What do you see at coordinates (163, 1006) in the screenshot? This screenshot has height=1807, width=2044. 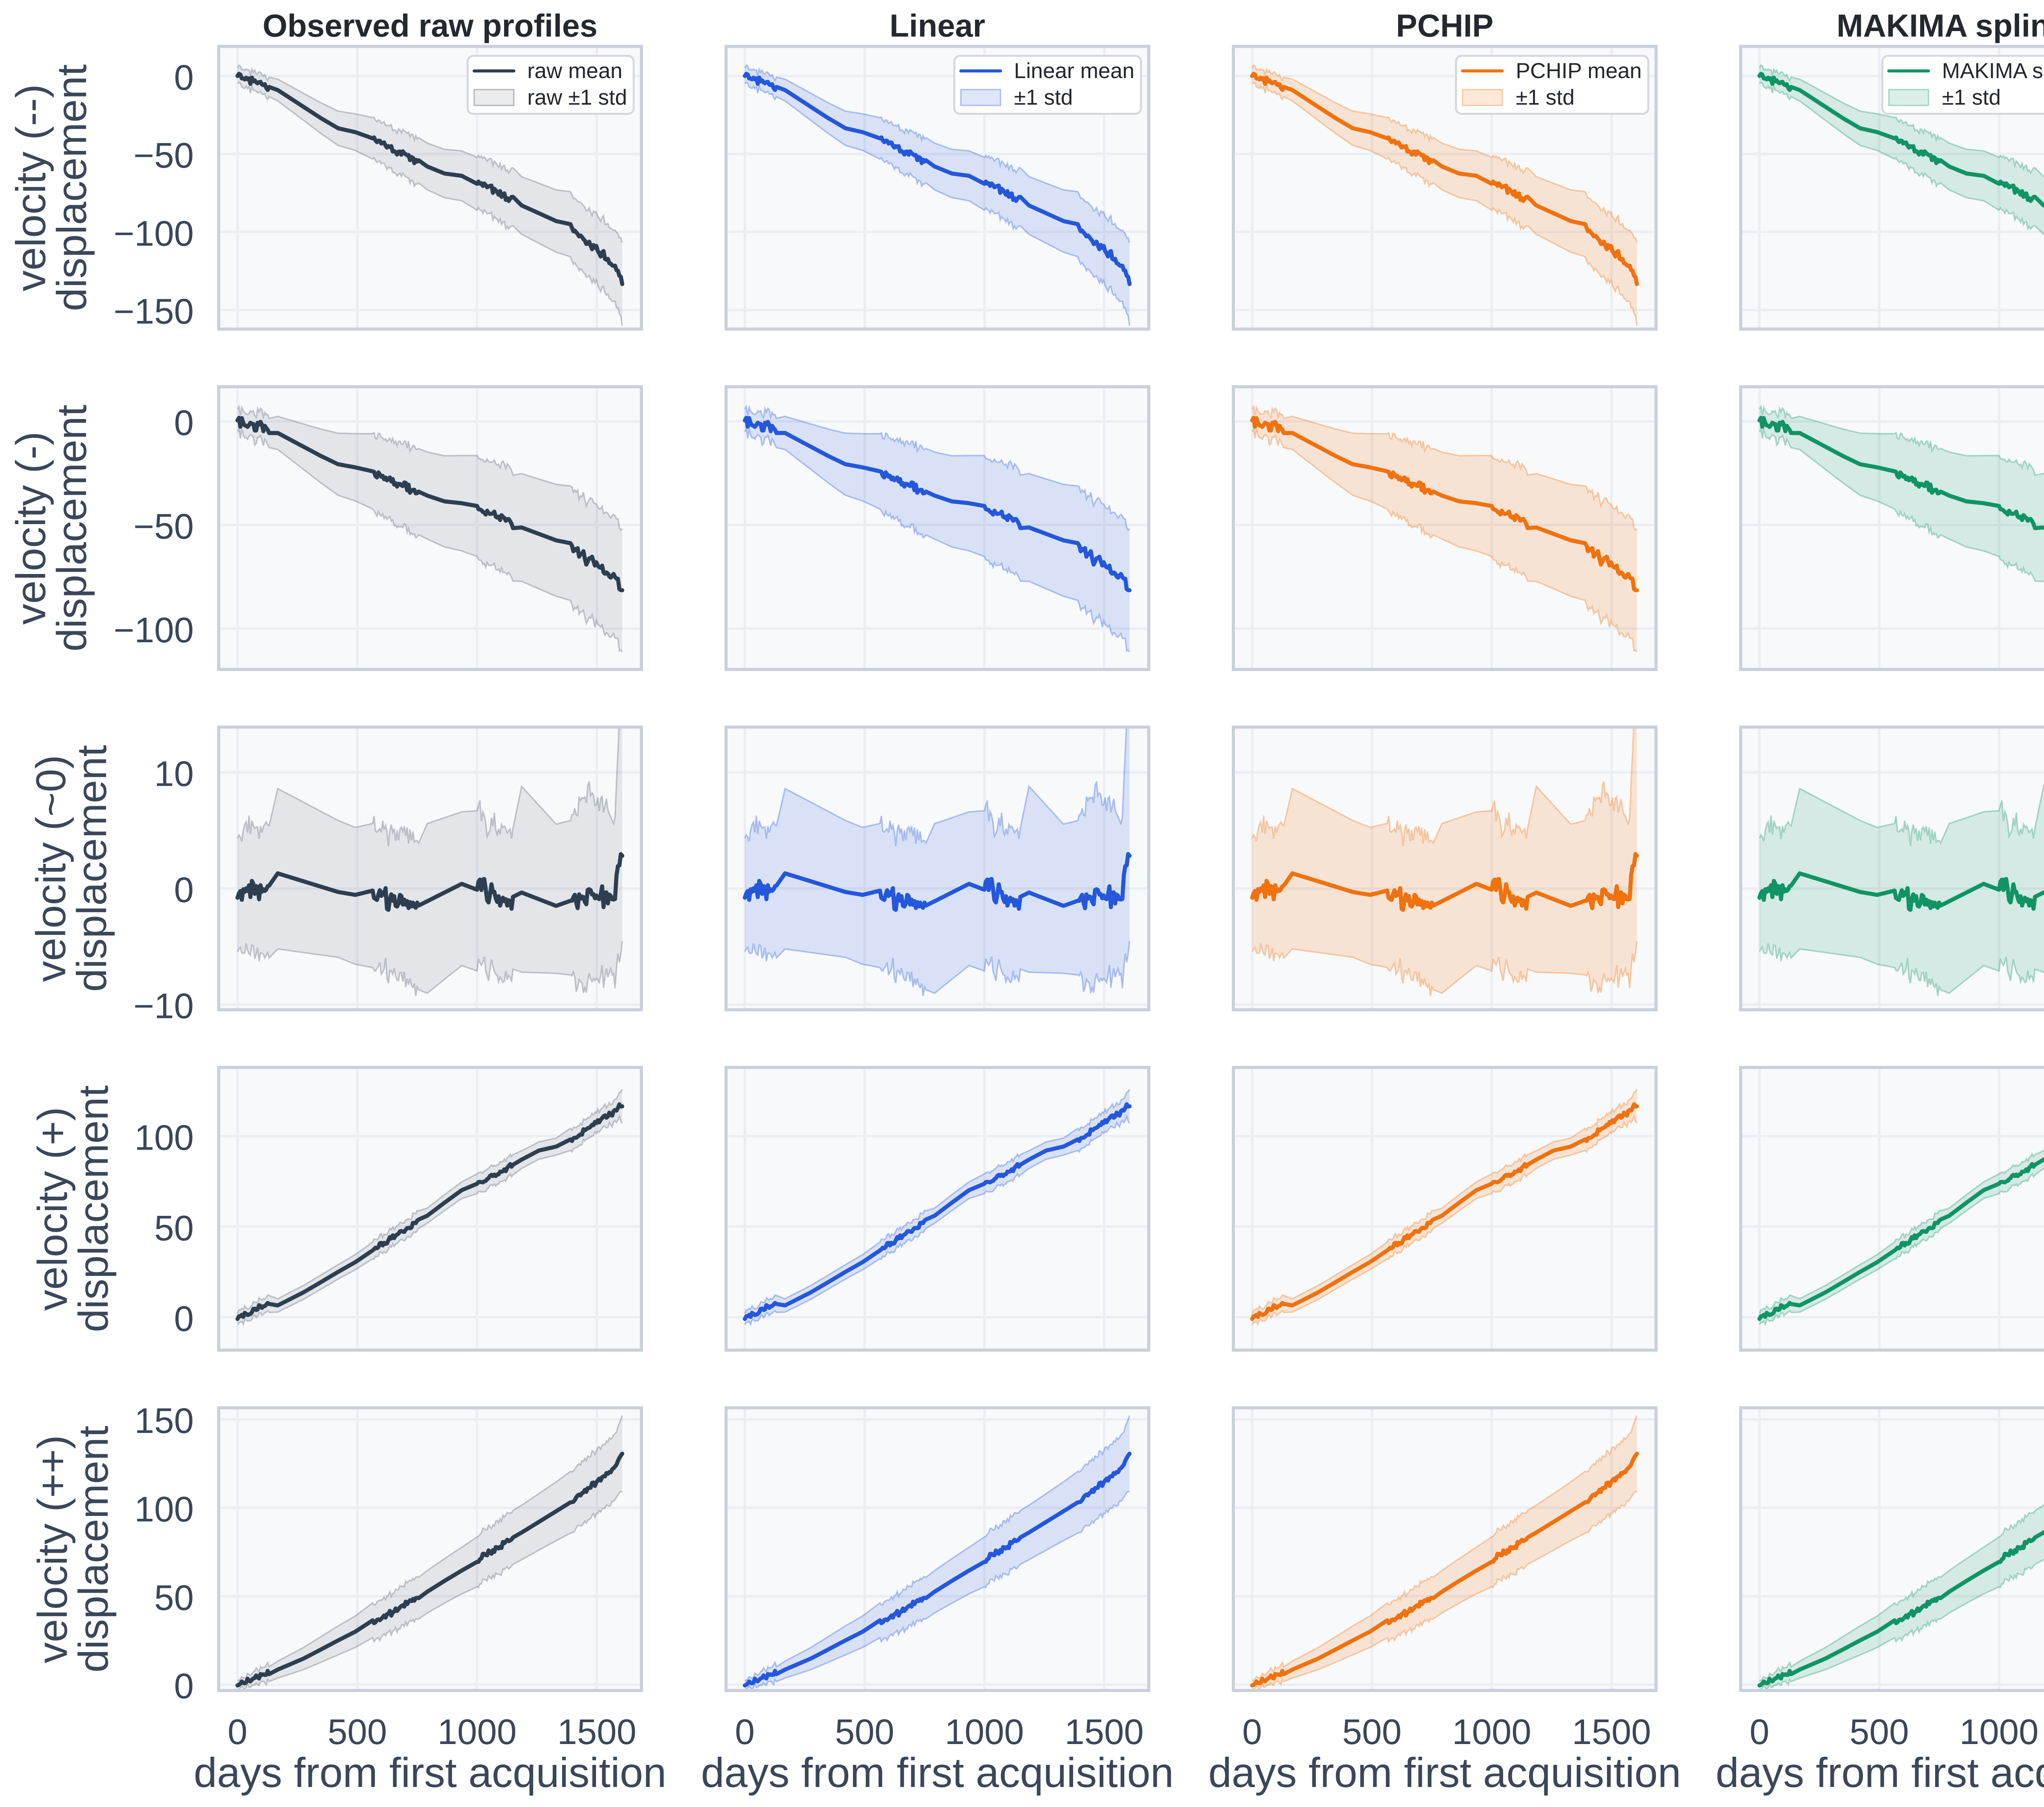 I see `svg-text: −10` at bounding box center [163, 1006].